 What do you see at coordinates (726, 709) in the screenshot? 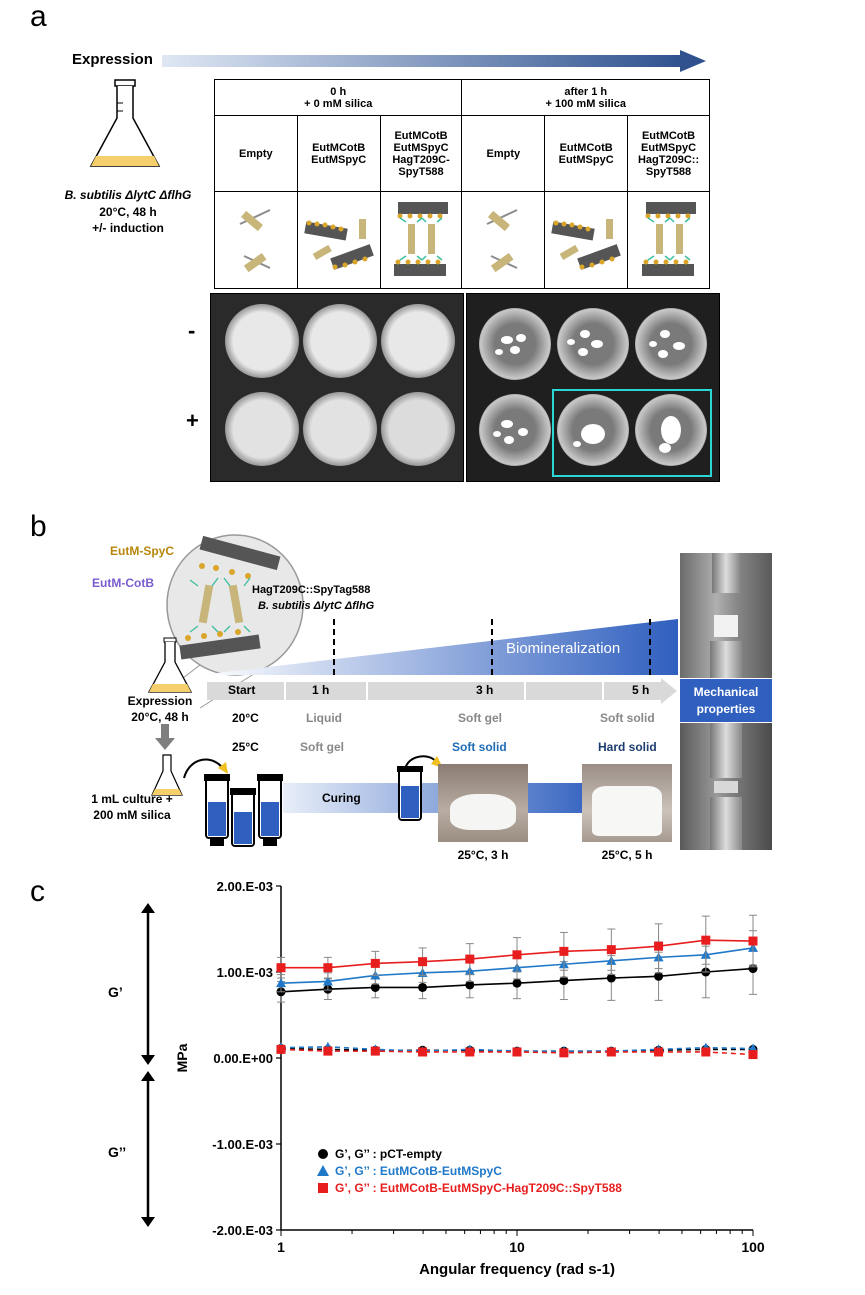
I see `mechanical-line2: properties` at bounding box center [726, 709].